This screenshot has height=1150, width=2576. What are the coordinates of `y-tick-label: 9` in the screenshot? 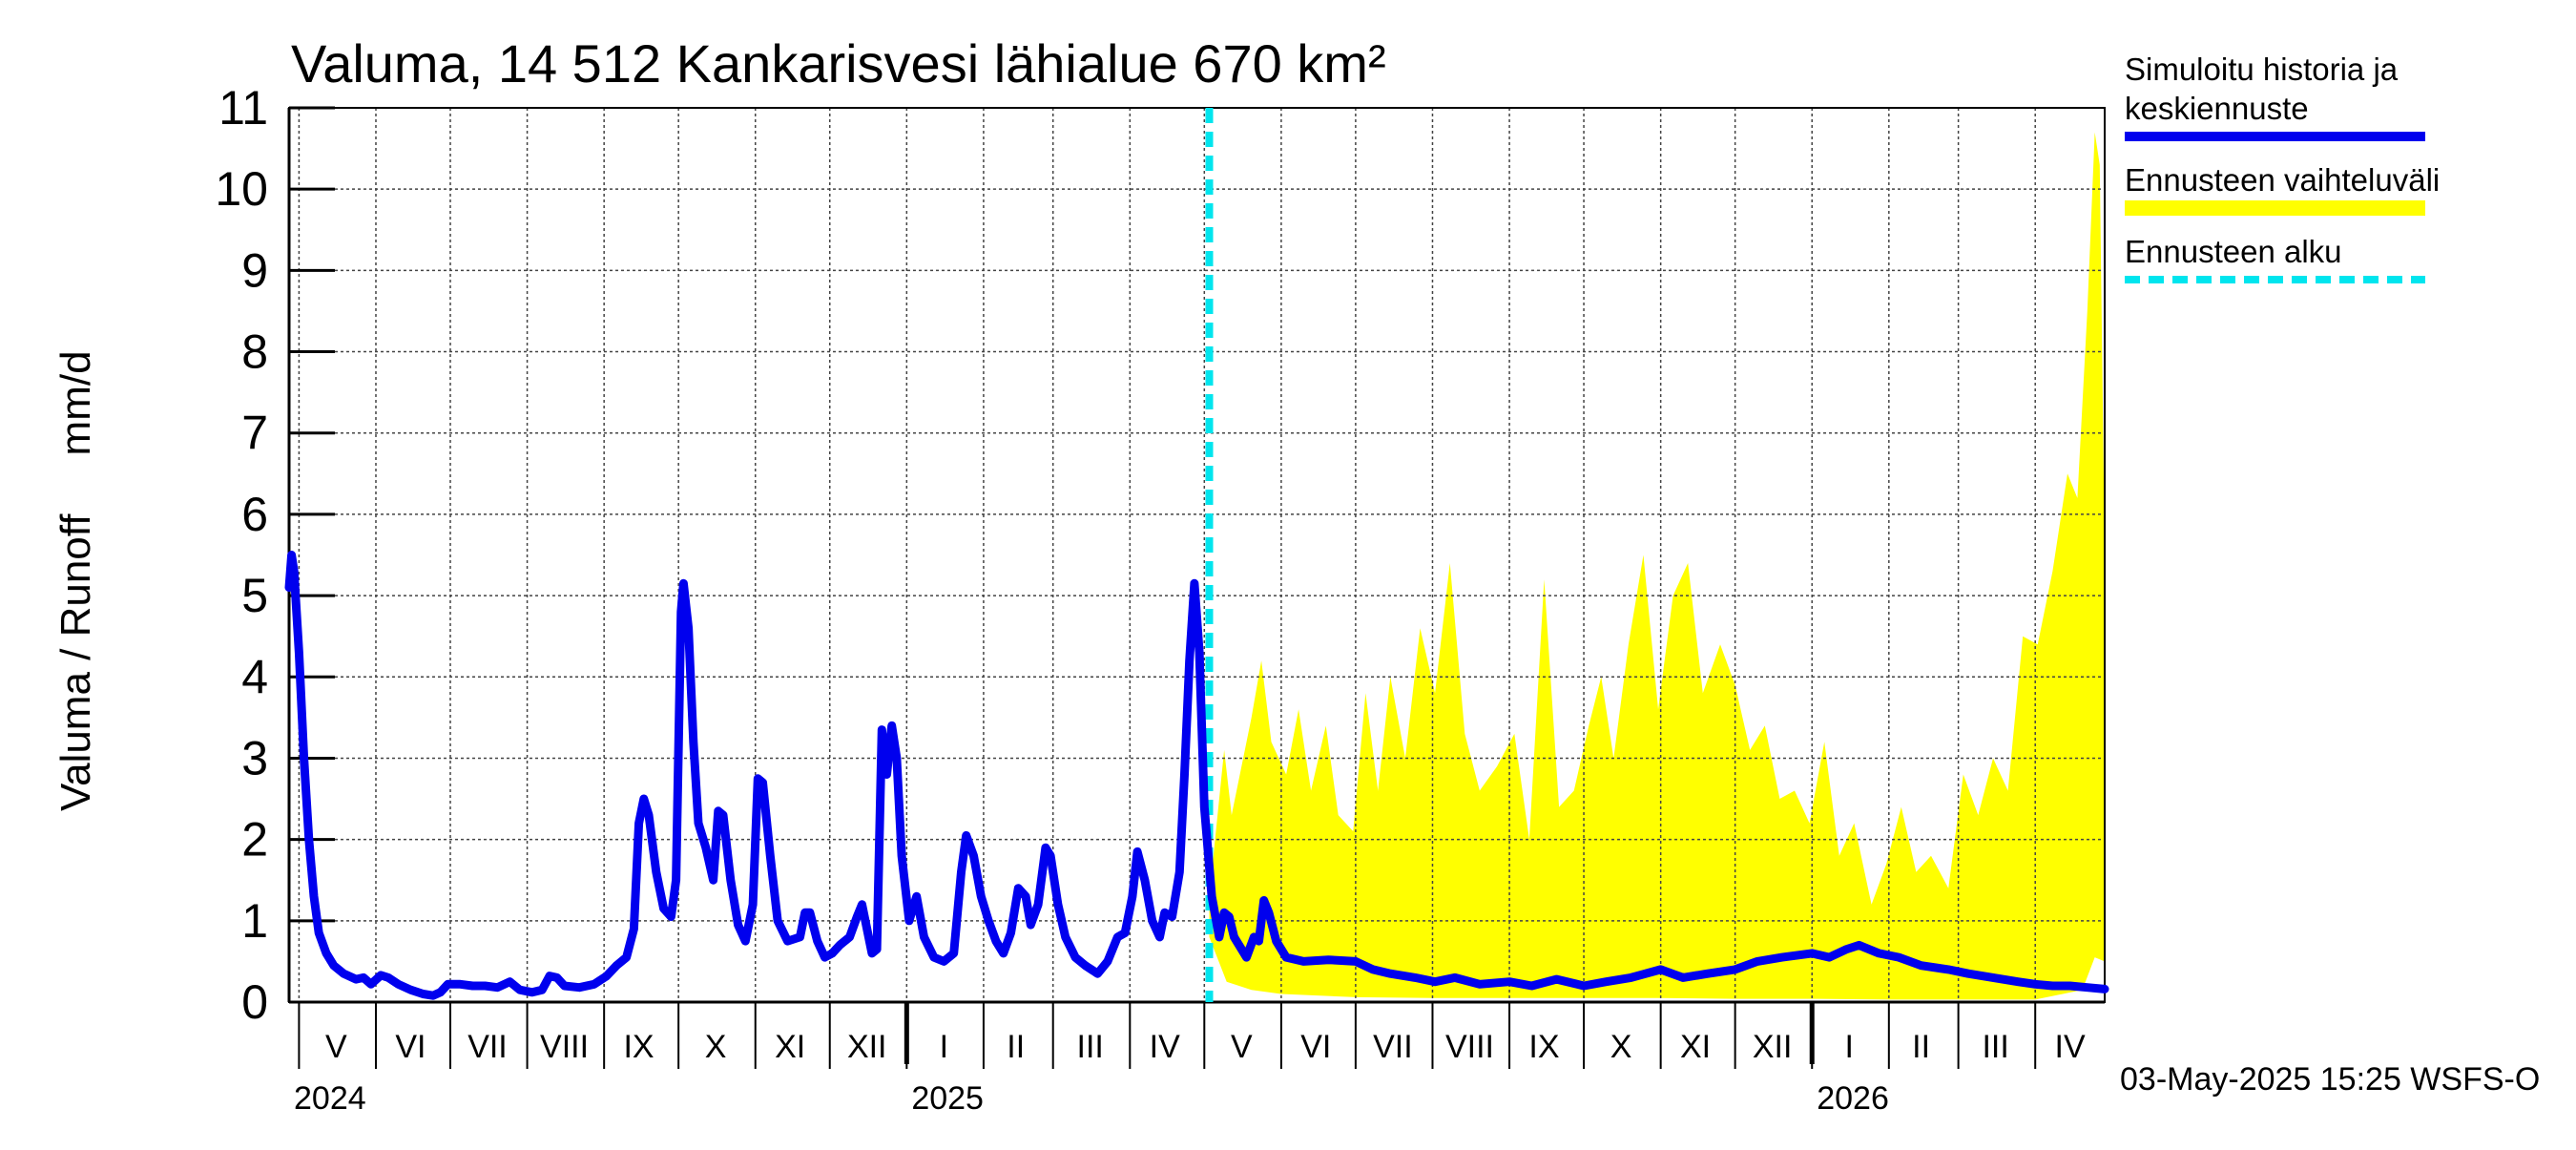 It's located at (254, 270).